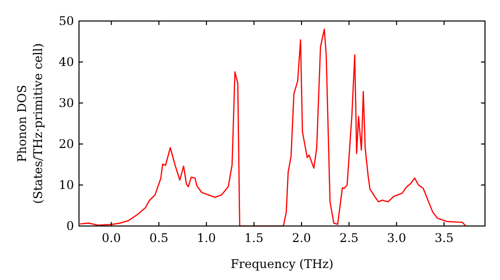  What do you see at coordinates (444, 238) in the screenshot?
I see `x-tick-label: 3.5` at bounding box center [444, 238].